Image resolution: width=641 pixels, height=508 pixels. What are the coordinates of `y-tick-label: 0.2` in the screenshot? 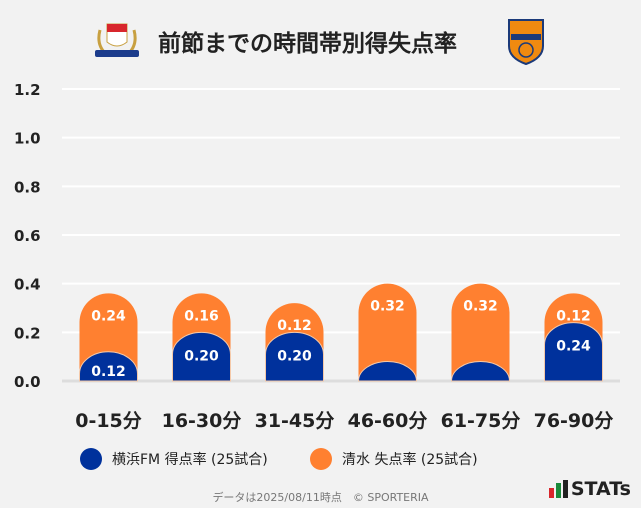 It's located at (27, 333).